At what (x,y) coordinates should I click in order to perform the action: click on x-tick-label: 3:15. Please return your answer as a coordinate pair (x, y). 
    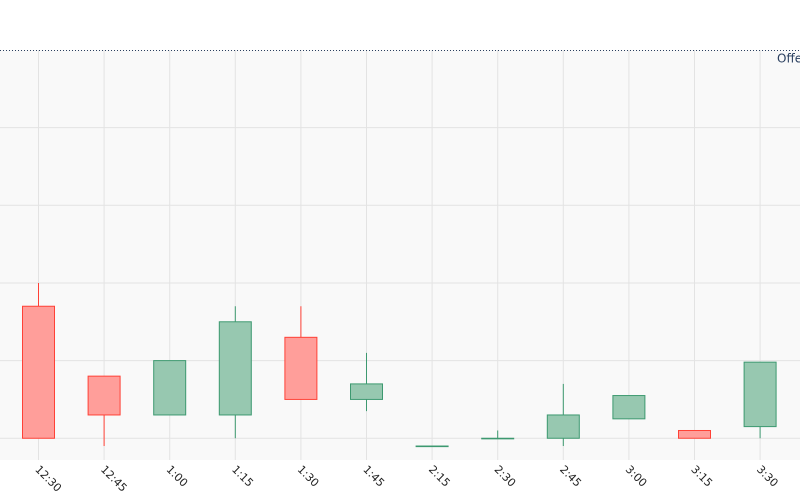
    Looking at the image, I should click on (701, 476).